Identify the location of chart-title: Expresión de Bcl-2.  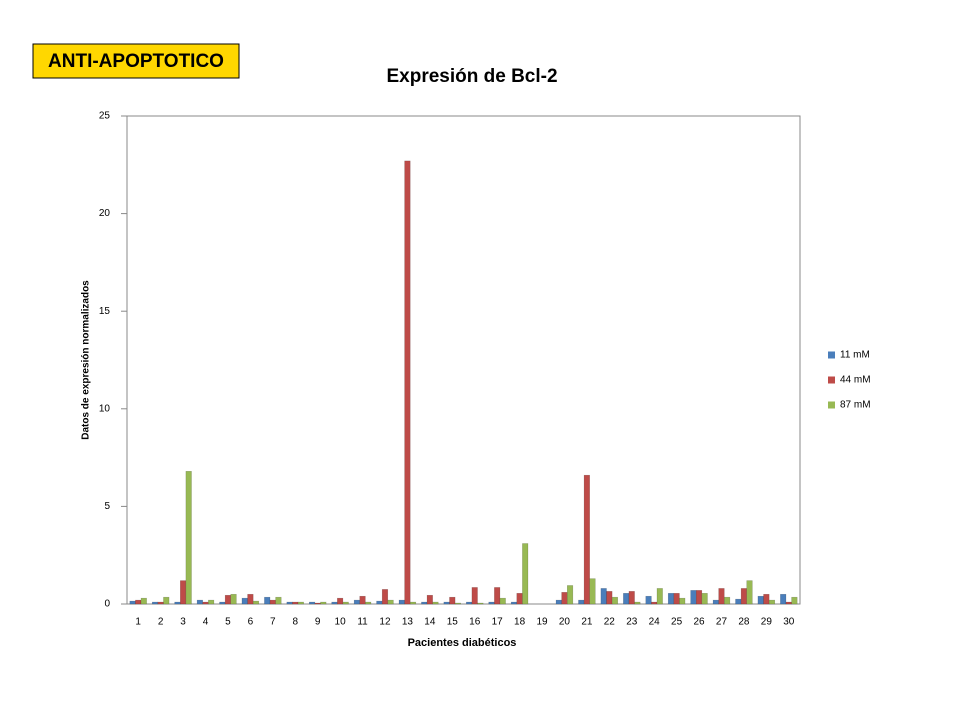
(471, 76).